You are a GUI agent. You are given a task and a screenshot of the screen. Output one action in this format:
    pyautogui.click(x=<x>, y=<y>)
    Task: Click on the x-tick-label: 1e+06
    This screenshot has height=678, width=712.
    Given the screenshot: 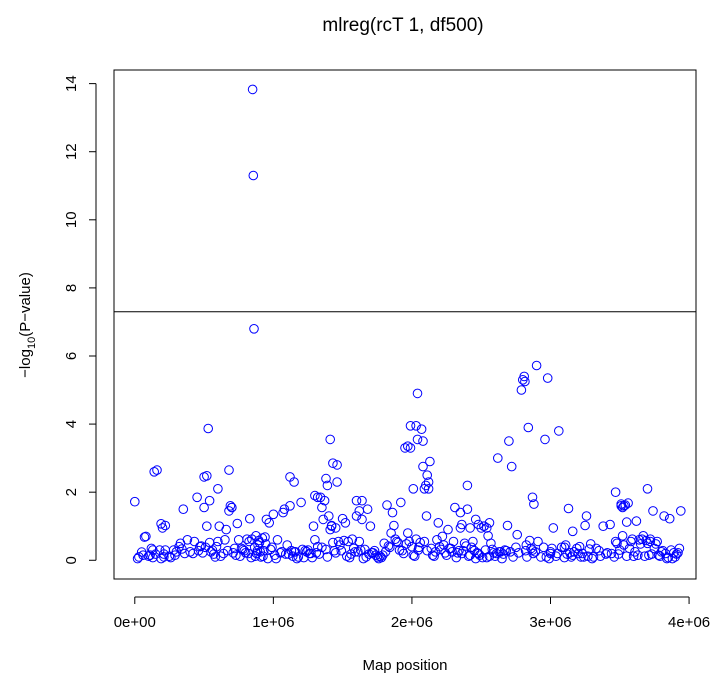 What is the action you would take?
    pyautogui.click(x=273, y=622)
    